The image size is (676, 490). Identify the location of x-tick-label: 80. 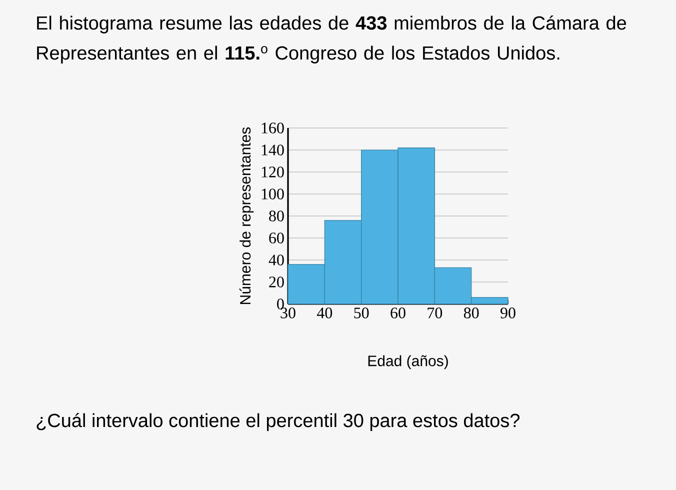
(471, 313).